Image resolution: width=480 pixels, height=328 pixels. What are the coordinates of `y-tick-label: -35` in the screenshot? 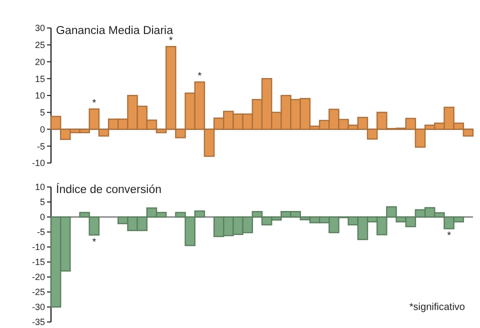 It's located at (38, 322).